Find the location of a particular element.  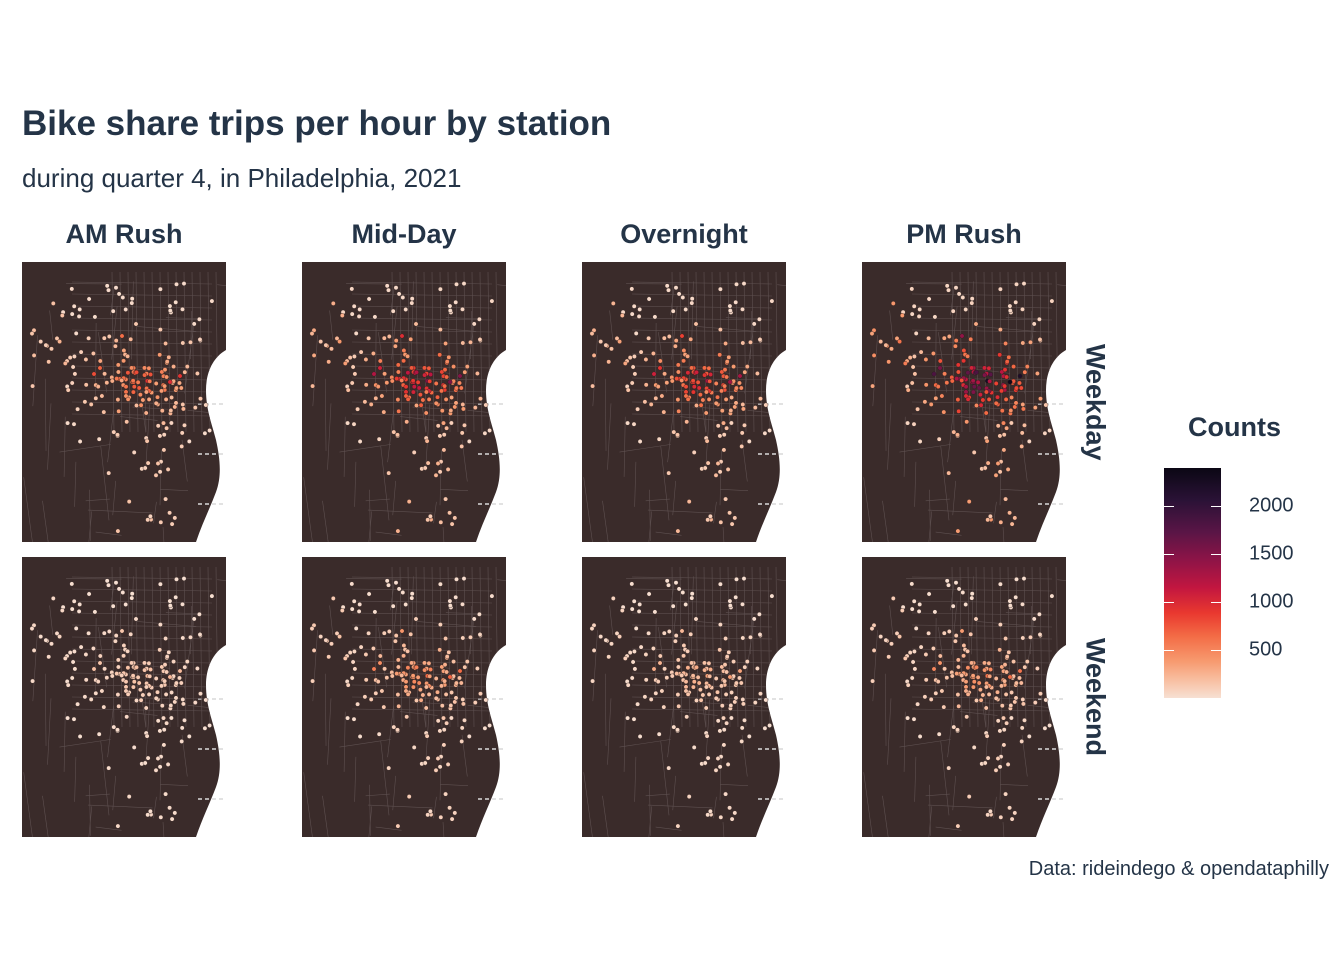

legend-tick-right is located at coordinates (1216, 651).